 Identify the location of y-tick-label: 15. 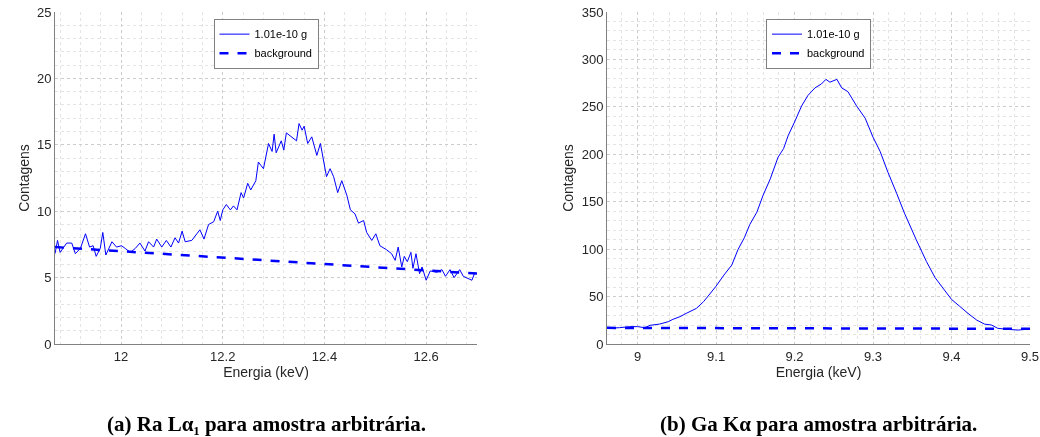
(44, 145).